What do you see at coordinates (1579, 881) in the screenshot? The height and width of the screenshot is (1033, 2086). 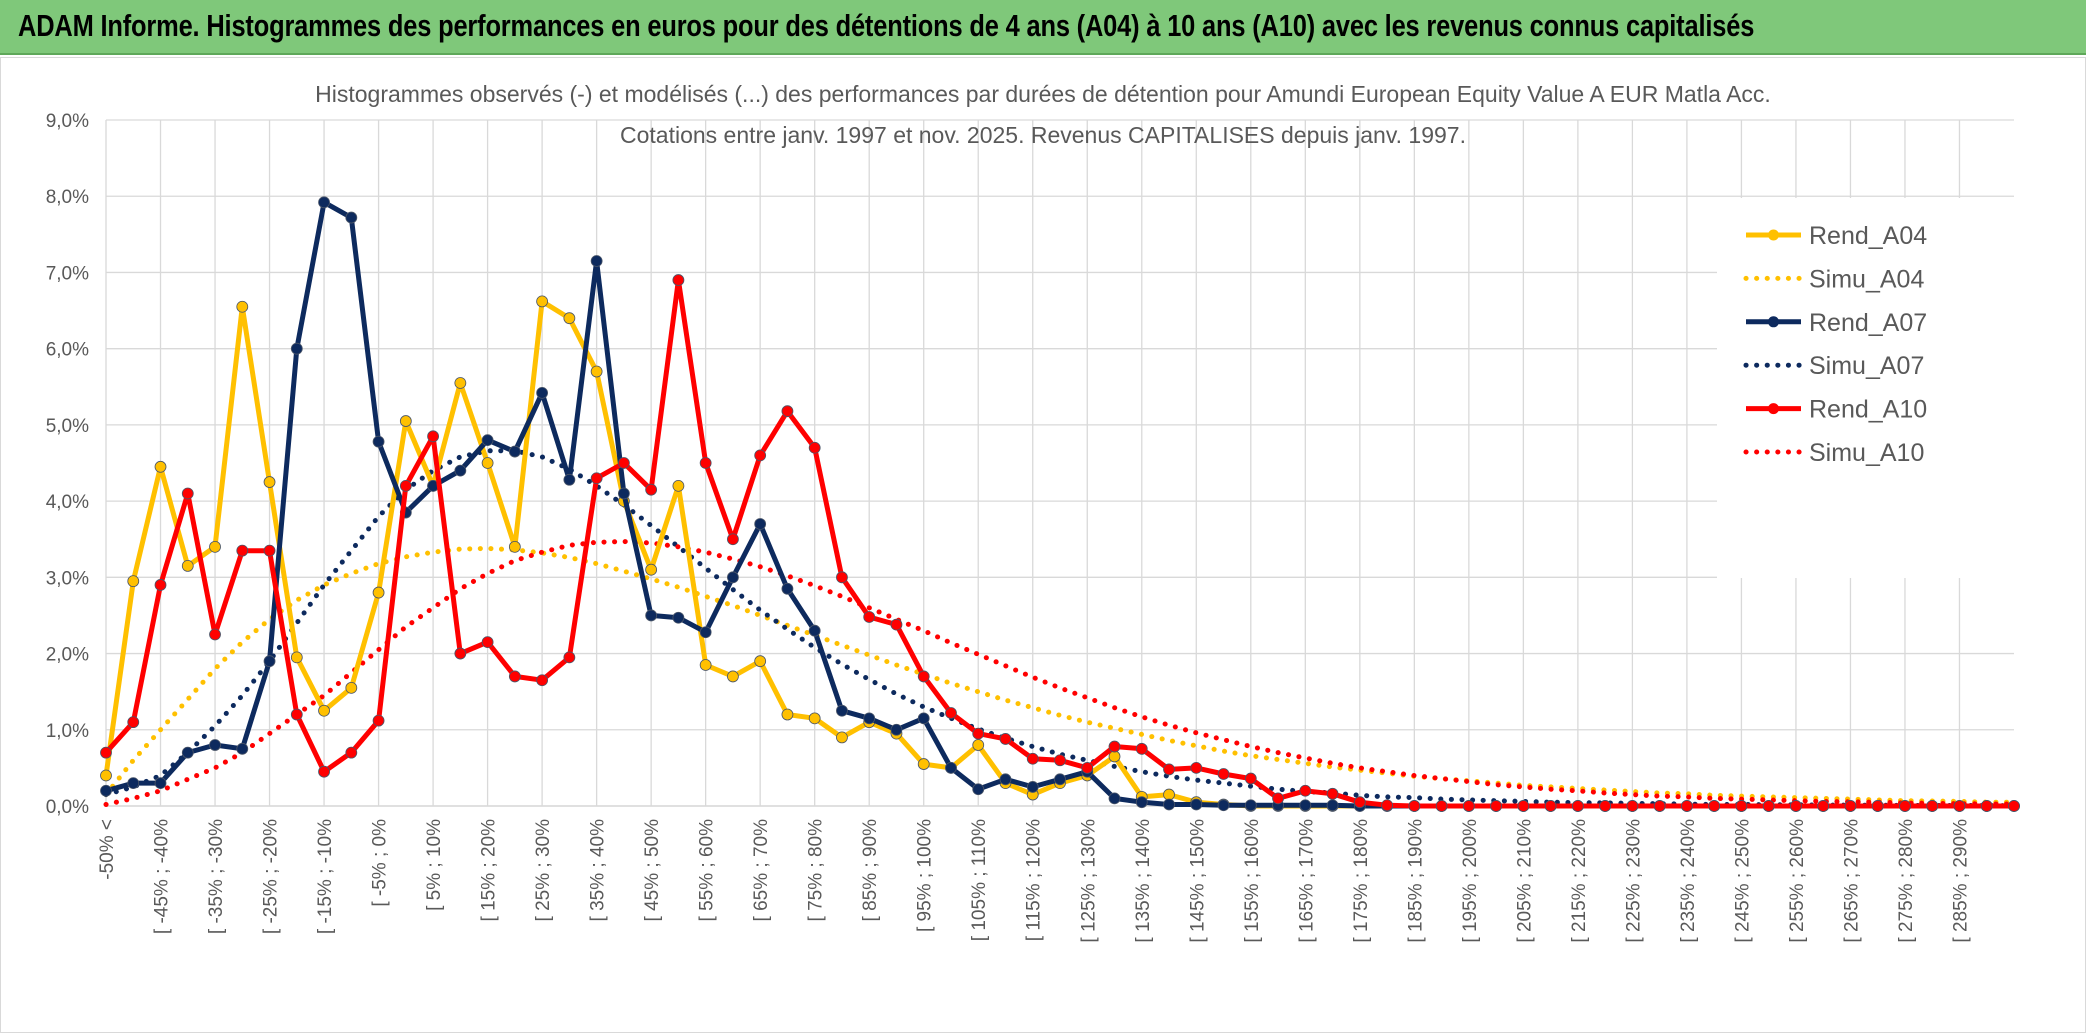 I see `x-tick-label: [ 215% ; 220%` at bounding box center [1579, 881].